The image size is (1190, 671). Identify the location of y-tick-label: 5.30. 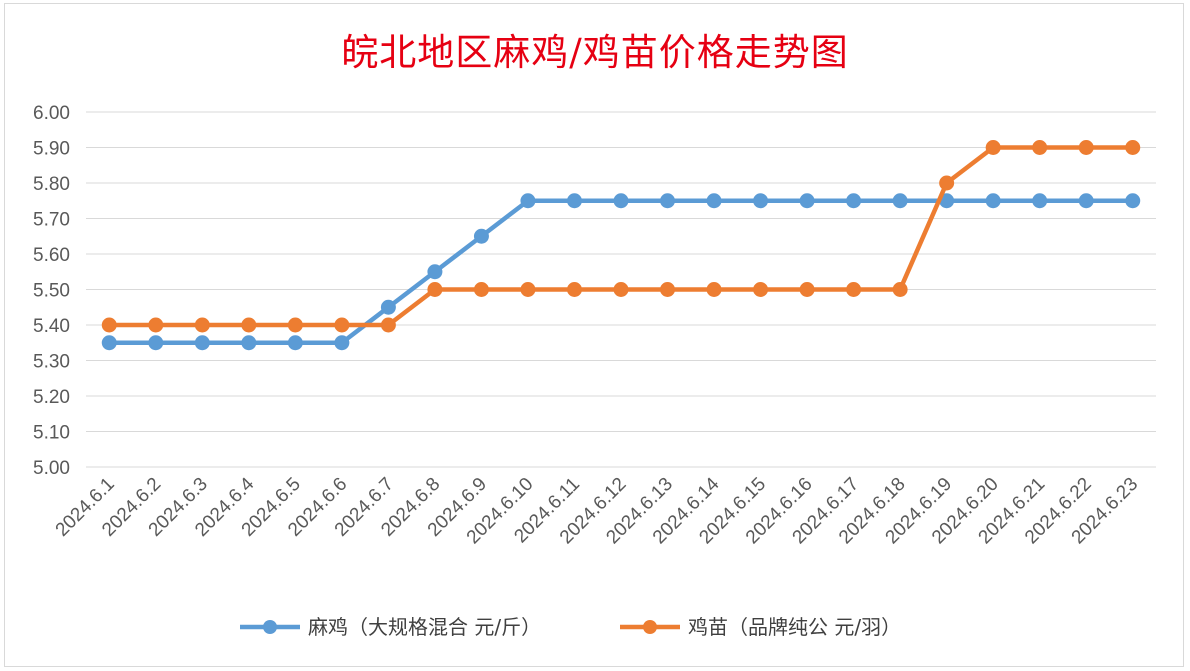
(51, 362).